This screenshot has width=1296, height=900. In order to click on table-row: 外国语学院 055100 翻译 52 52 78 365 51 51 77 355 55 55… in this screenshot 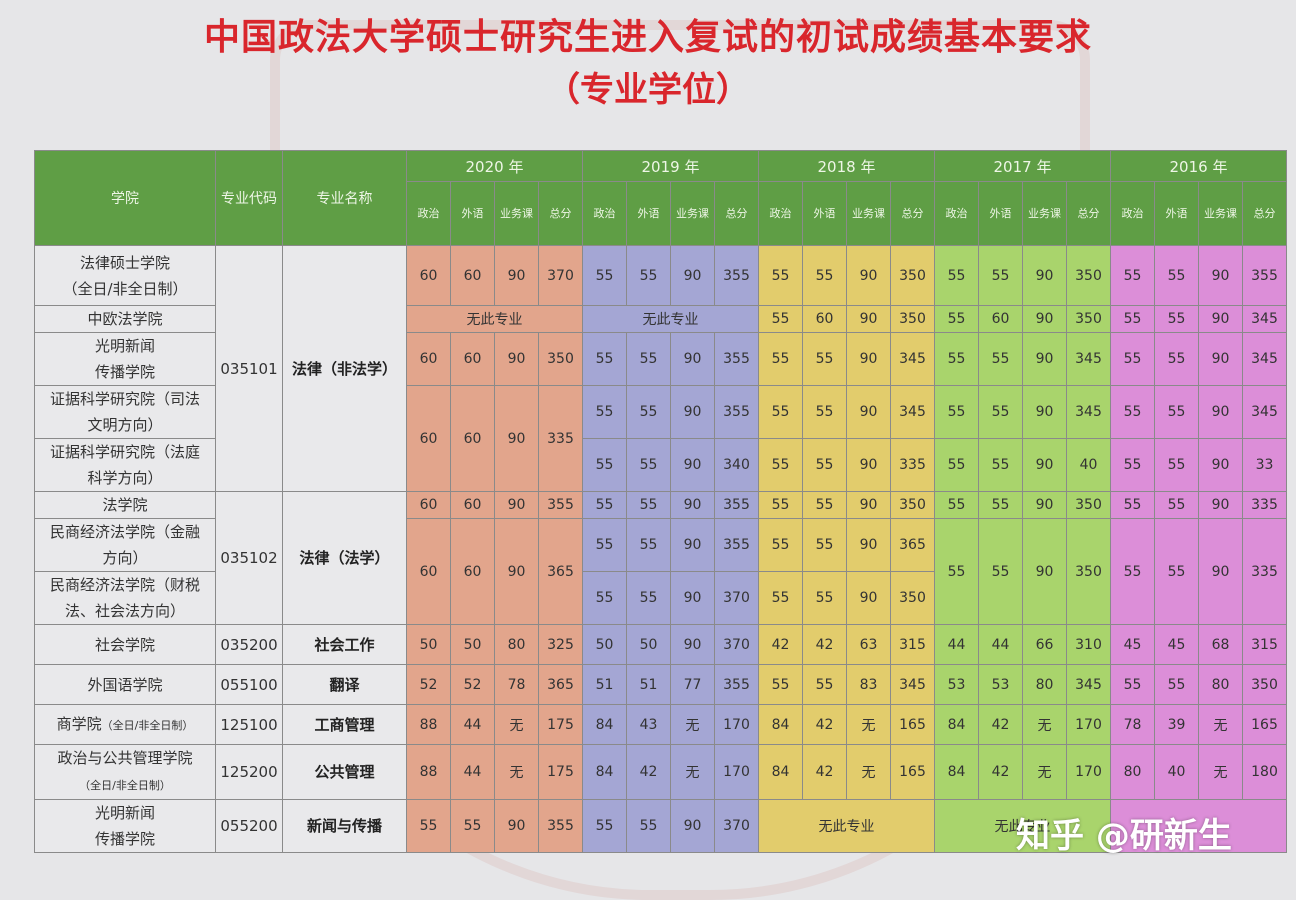, I will do `click(660, 684)`.